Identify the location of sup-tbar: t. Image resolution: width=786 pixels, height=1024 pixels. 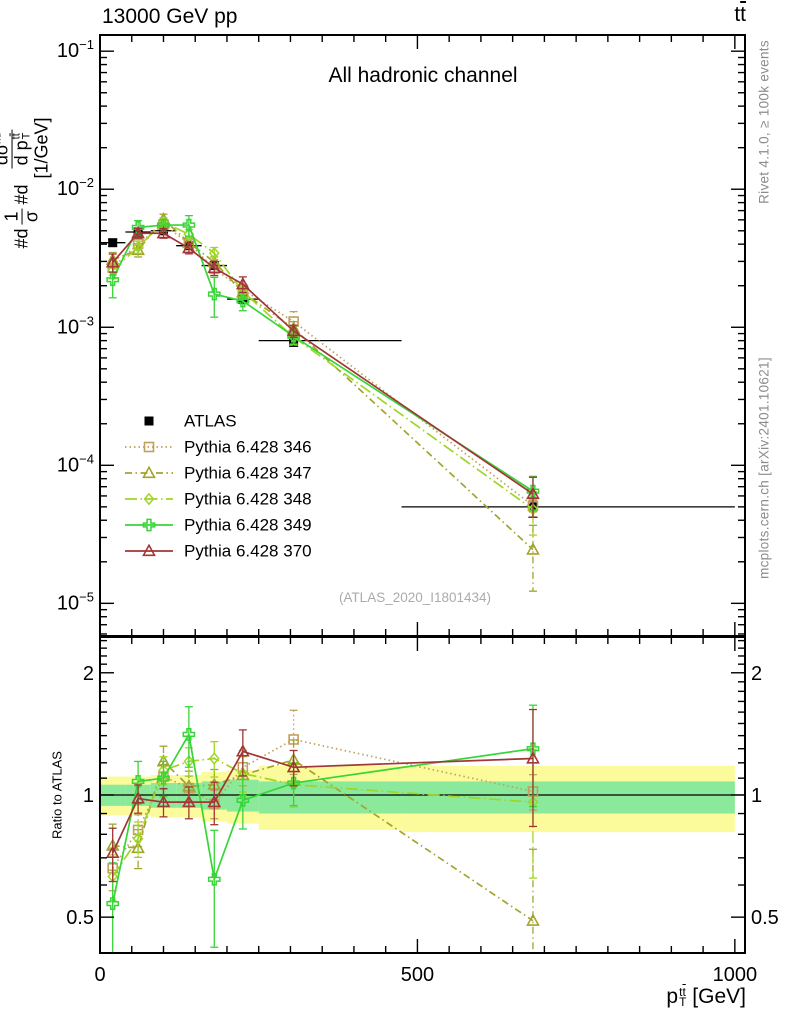
(684, 991).